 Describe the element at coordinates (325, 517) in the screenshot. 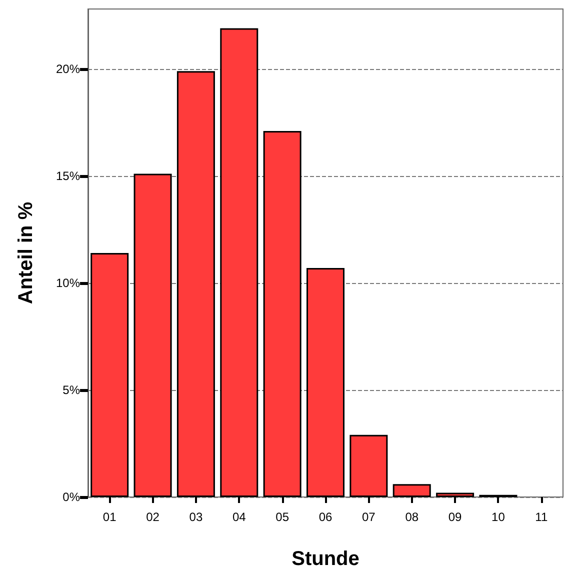

I see `x-tick-label: 06` at that location.